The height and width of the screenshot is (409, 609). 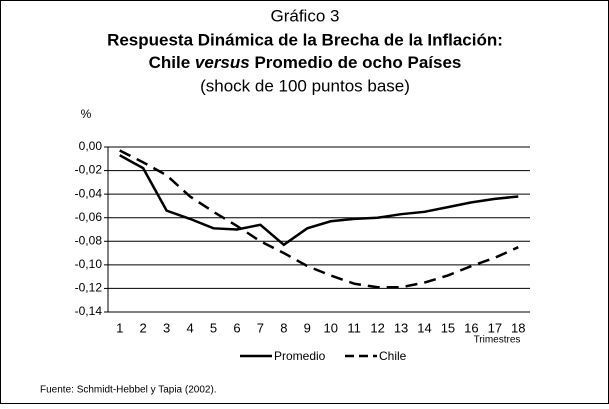 I want to click on heading2: Chile versus Promedio de ocho Países, so click(x=305, y=62).